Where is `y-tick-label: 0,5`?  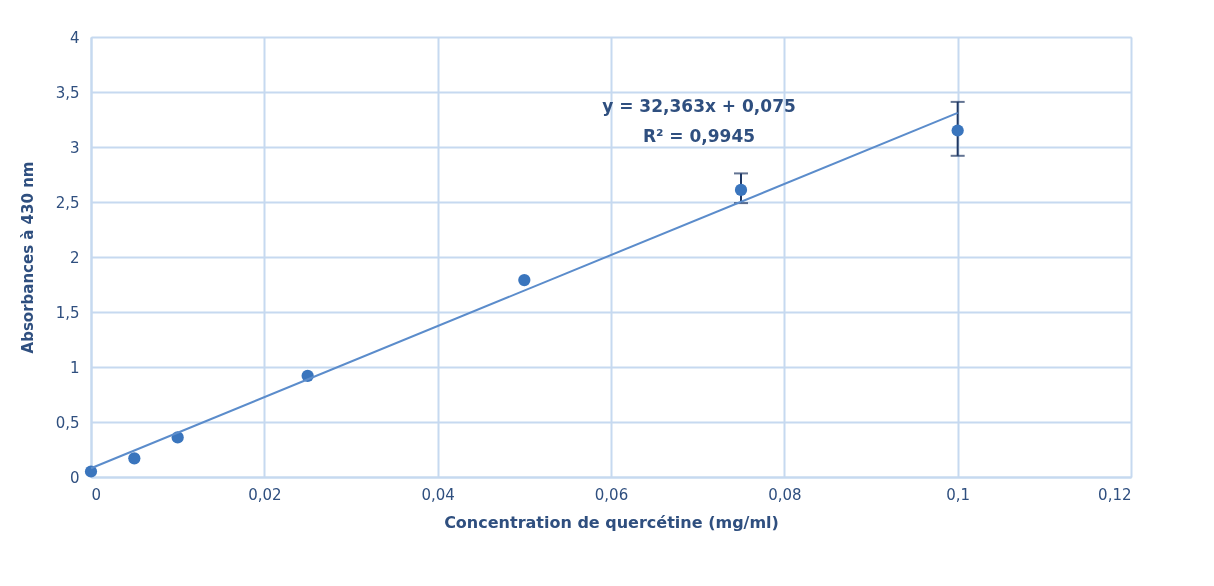
y-tick-label: 0,5 is located at coordinates (67, 422).